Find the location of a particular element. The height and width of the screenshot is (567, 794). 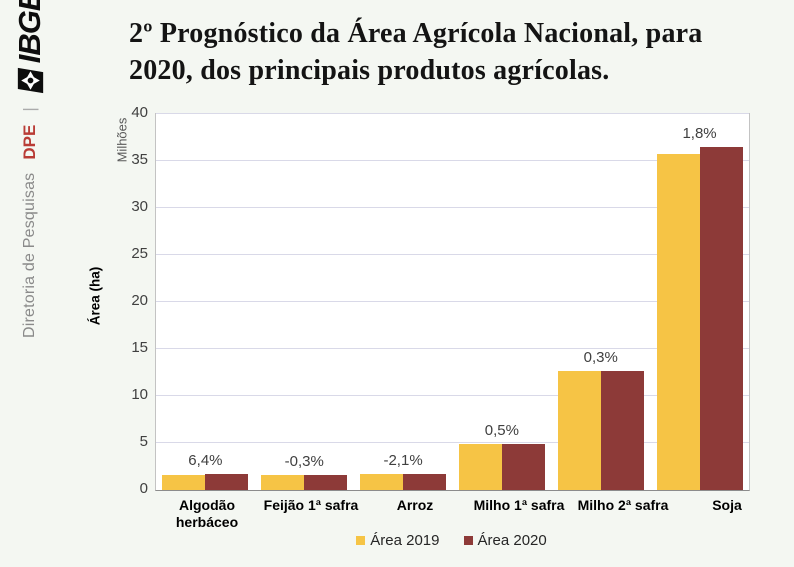

legend-label: Área 2019 is located at coordinates (405, 540).